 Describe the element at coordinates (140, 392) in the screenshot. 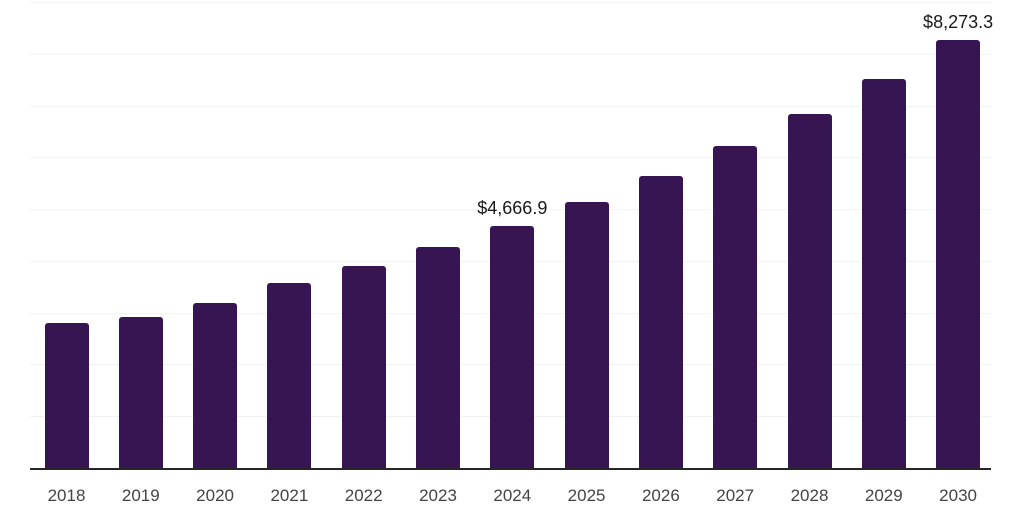

I see `bar-2019` at that location.